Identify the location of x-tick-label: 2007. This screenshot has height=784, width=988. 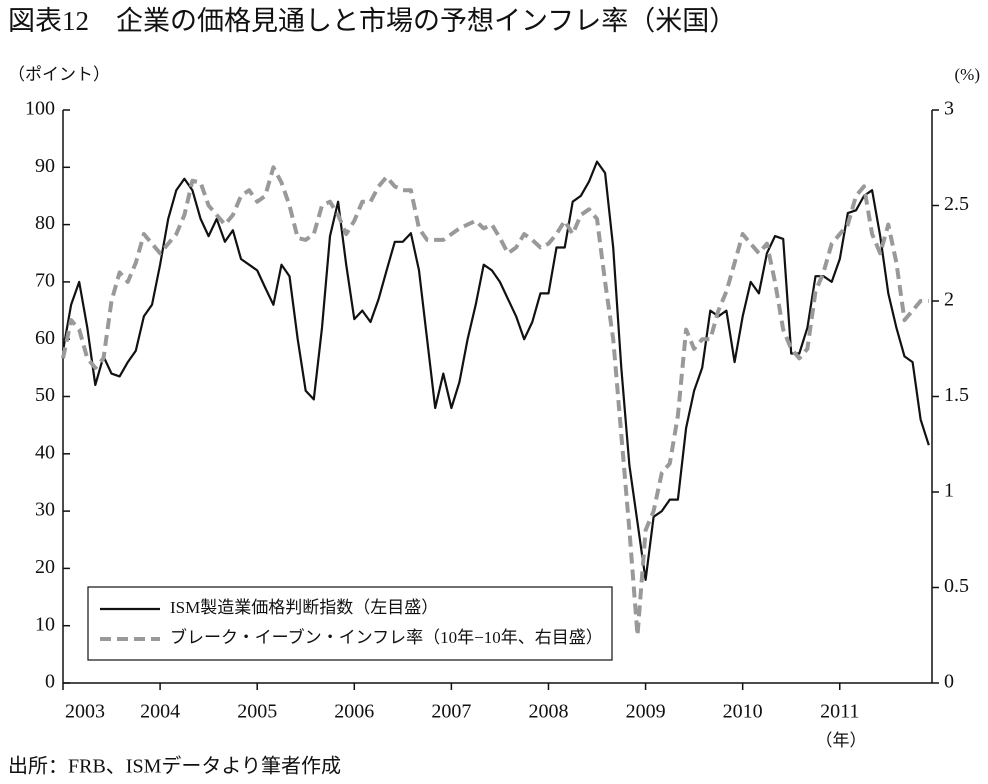
(451, 712).